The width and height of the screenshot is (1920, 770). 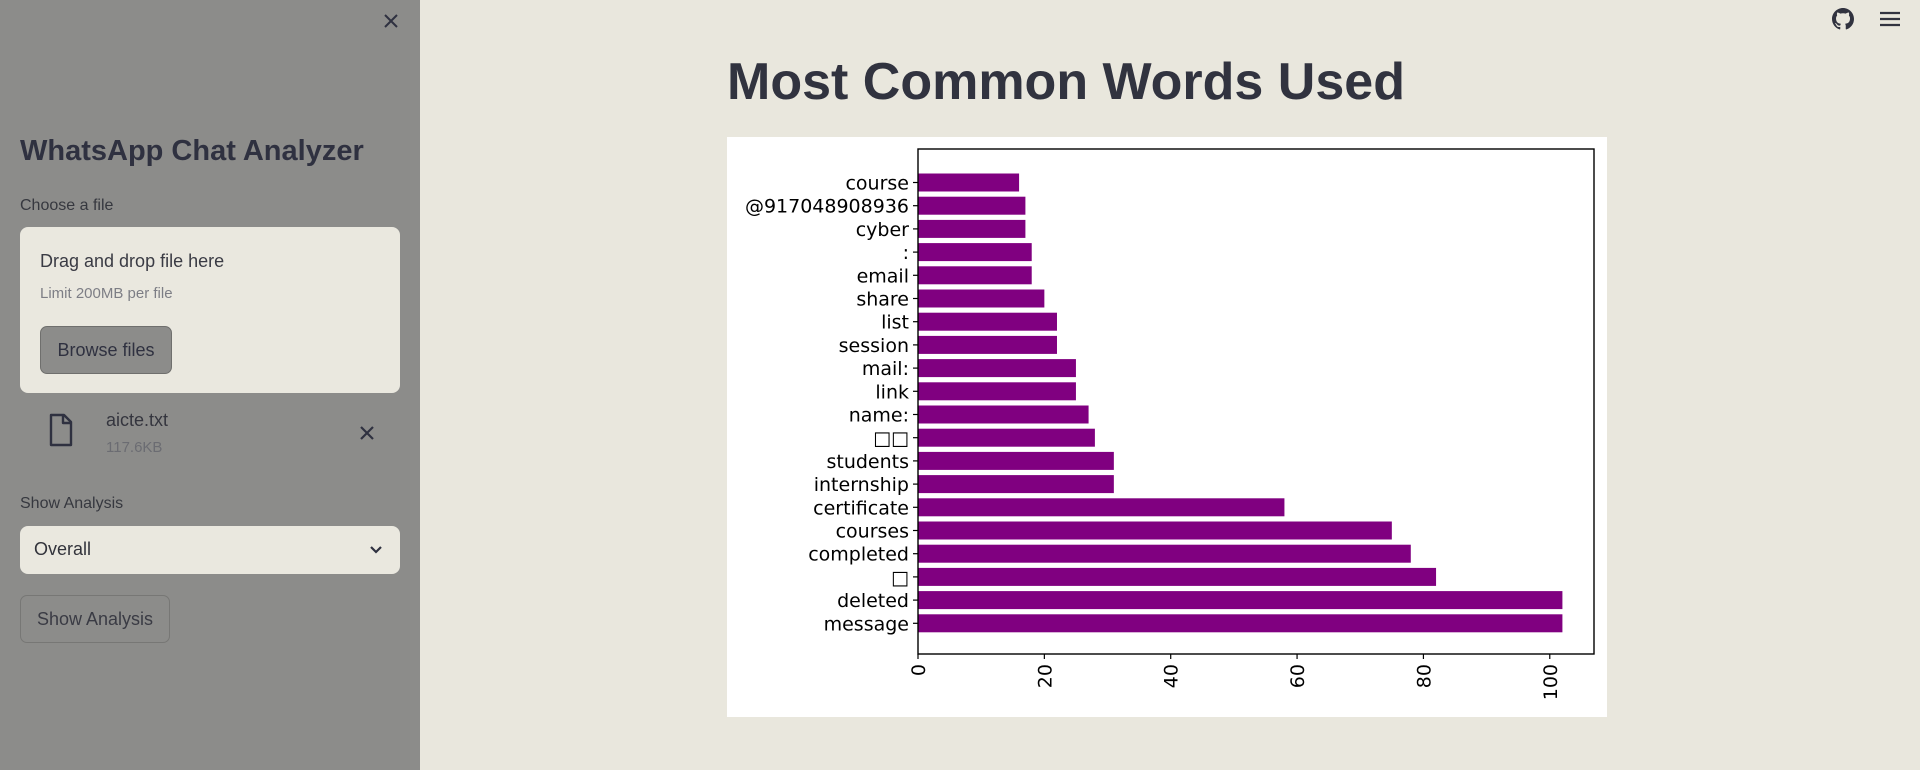 What do you see at coordinates (106, 293) in the screenshot?
I see `dropzone-limit: Limit 200MB per file` at bounding box center [106, 293].